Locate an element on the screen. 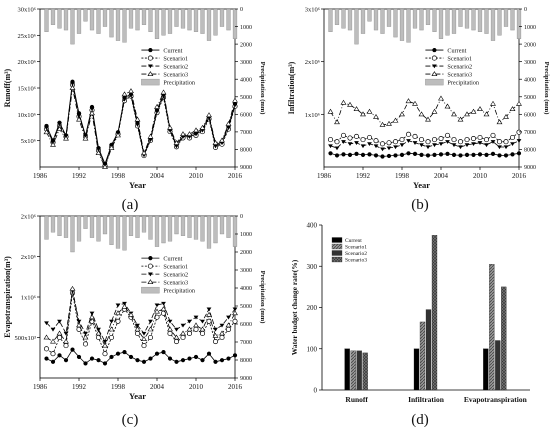  series-line-current is located at coordinates (425, 154).